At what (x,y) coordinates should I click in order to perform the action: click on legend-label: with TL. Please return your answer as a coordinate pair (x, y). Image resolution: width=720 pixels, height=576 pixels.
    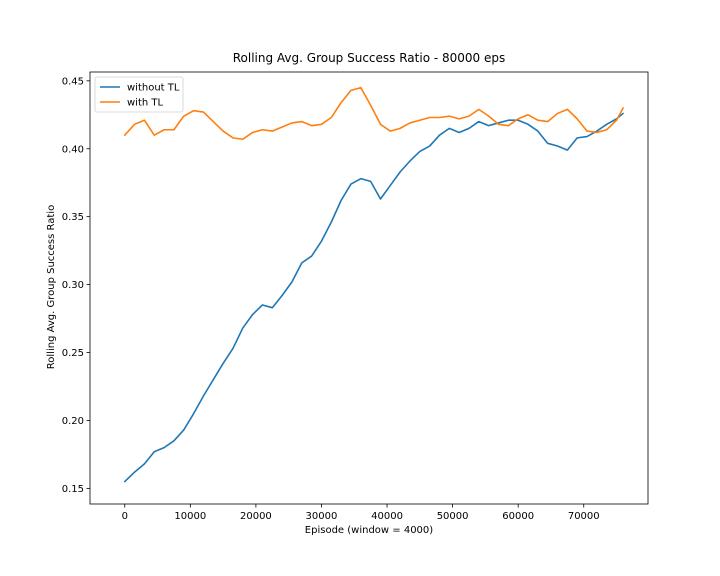
    Looking at the image, I should click on (145, 103).